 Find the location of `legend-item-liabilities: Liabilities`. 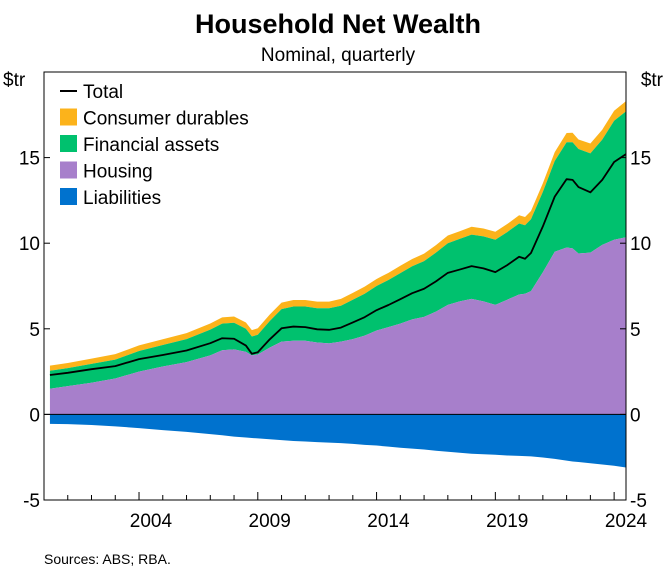

legend-item-liabilities: Liabilities is located at coordinates (110, 198).